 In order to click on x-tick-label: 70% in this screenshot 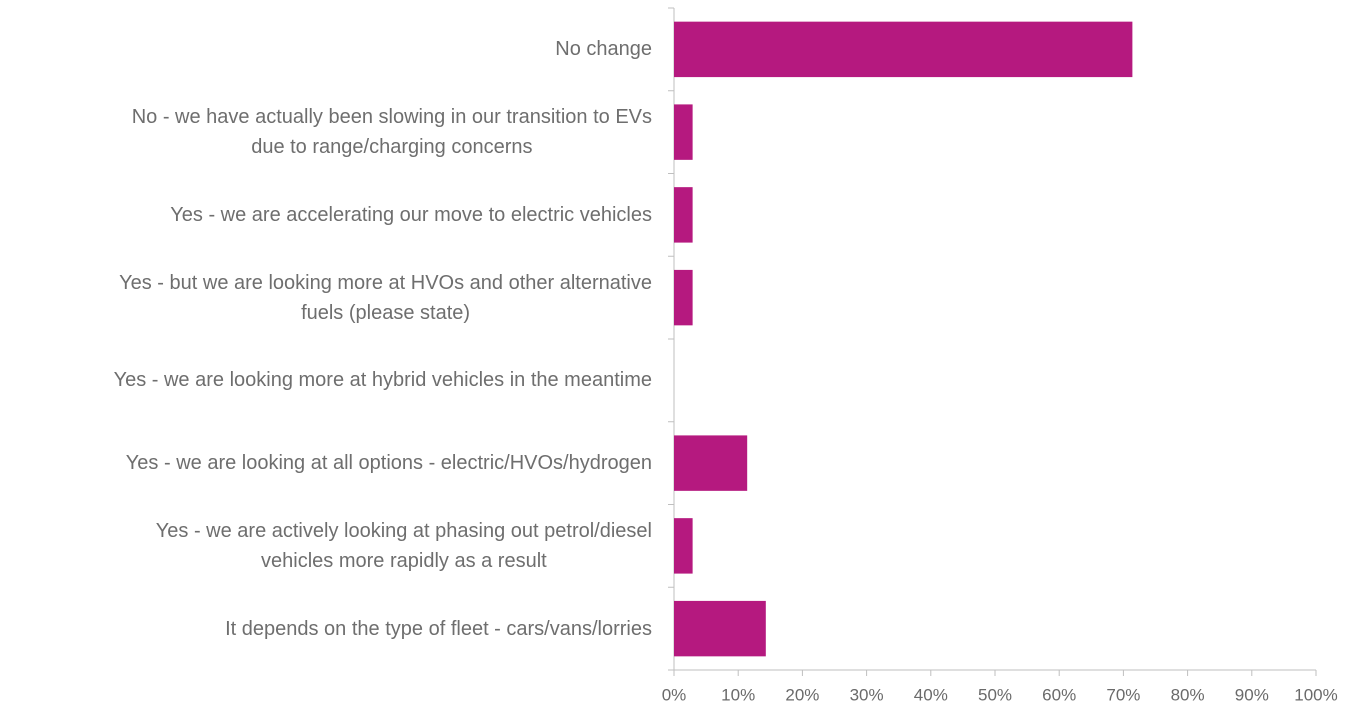, I will do `click(1123, 694)`.